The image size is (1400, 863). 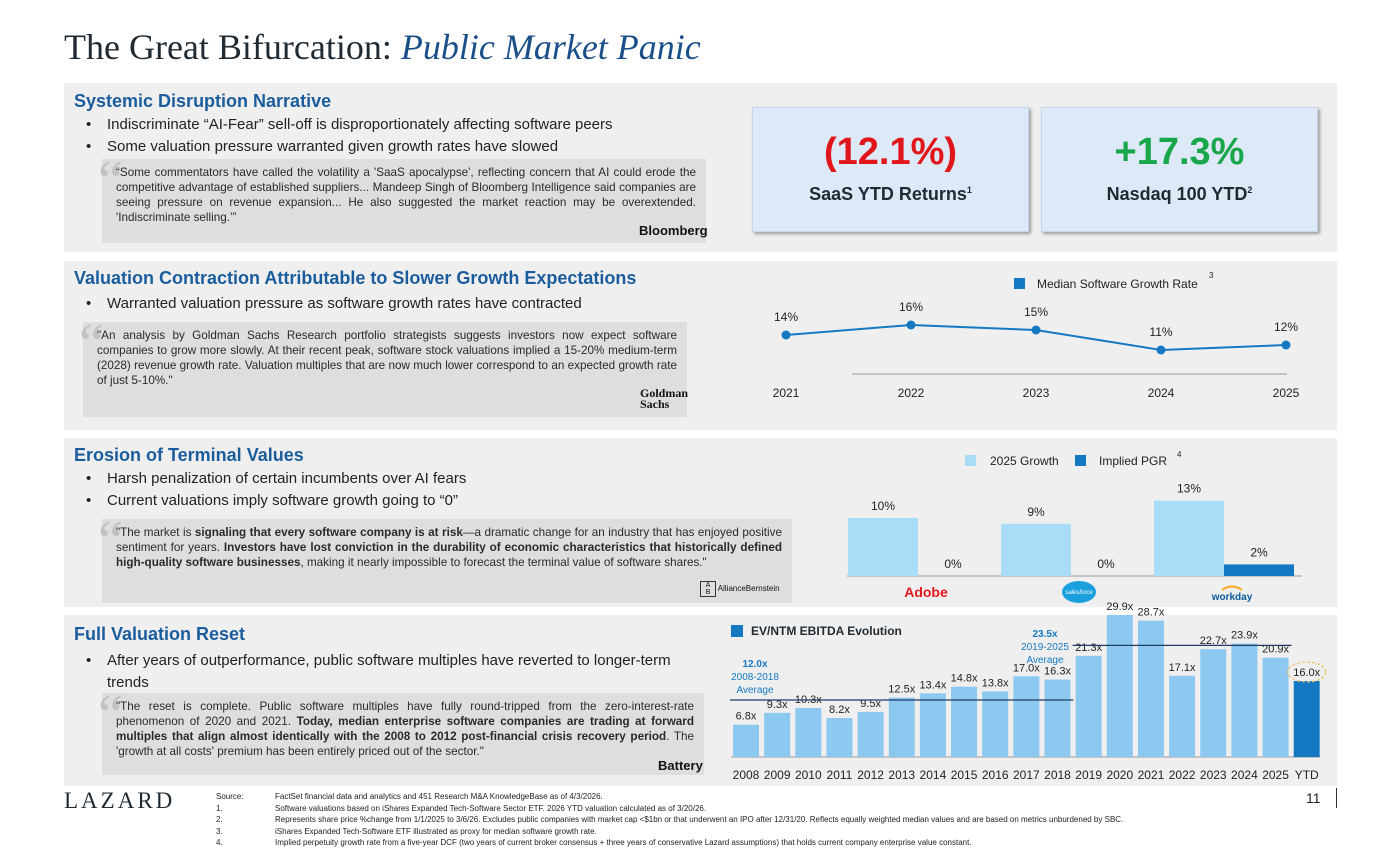 I want to click on x-tick-label: 2014, so click(x=933, y=775).